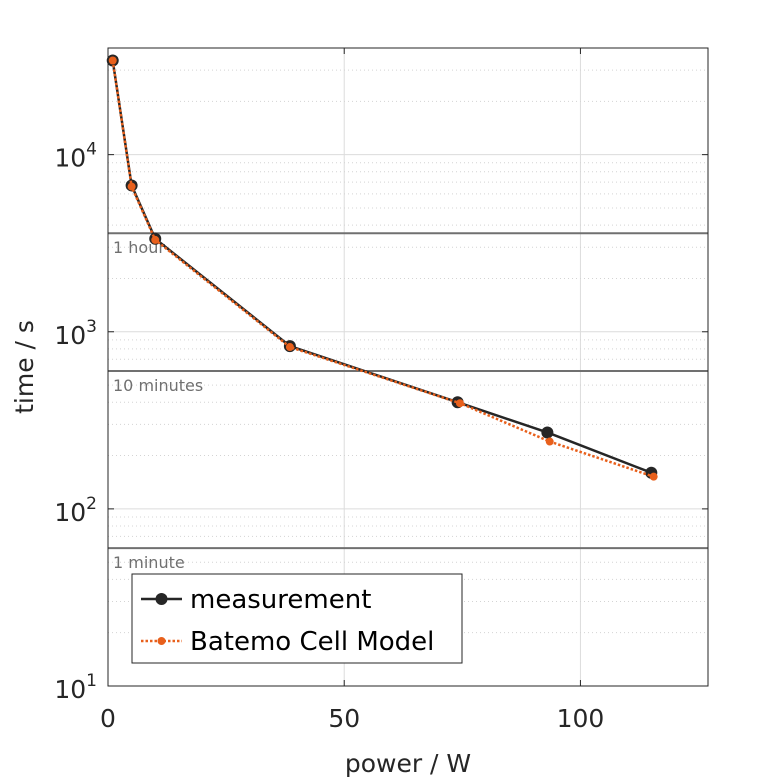 The image size is (781, 781). Describe the element at coordinates (149, 562) in the screenshot. I see `reference-label: 1 minute` at that location.